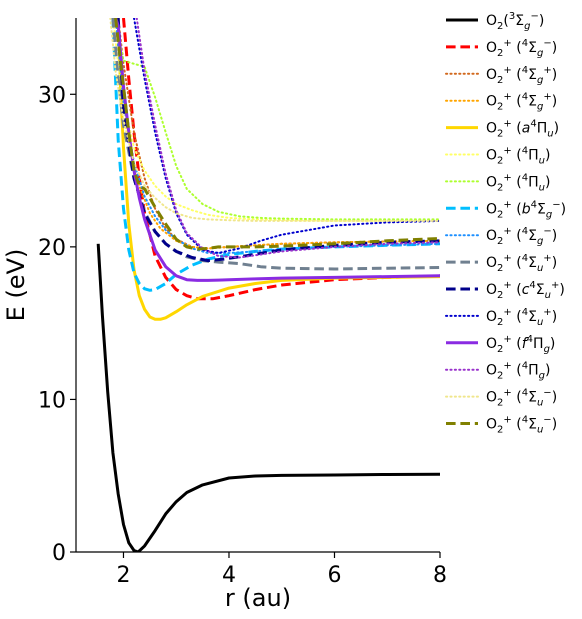 The height and width of the screenshot is (619, 582). What do you see at coordinates (520, 344) in the screenshot?
I see `legend-label: O2+ (f4Πg)` at bounding box center [520, 344].